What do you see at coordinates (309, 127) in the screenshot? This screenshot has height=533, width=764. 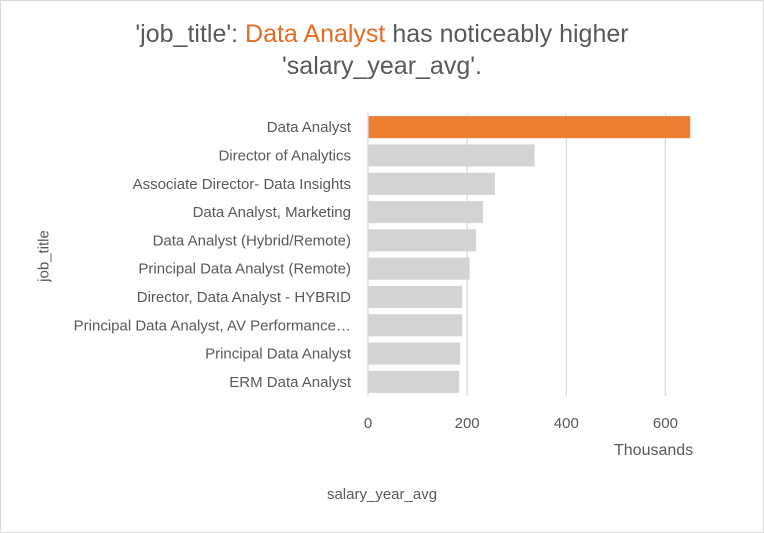 I see `category-label-1: Data Analyst` at bounding box center [309, 127].